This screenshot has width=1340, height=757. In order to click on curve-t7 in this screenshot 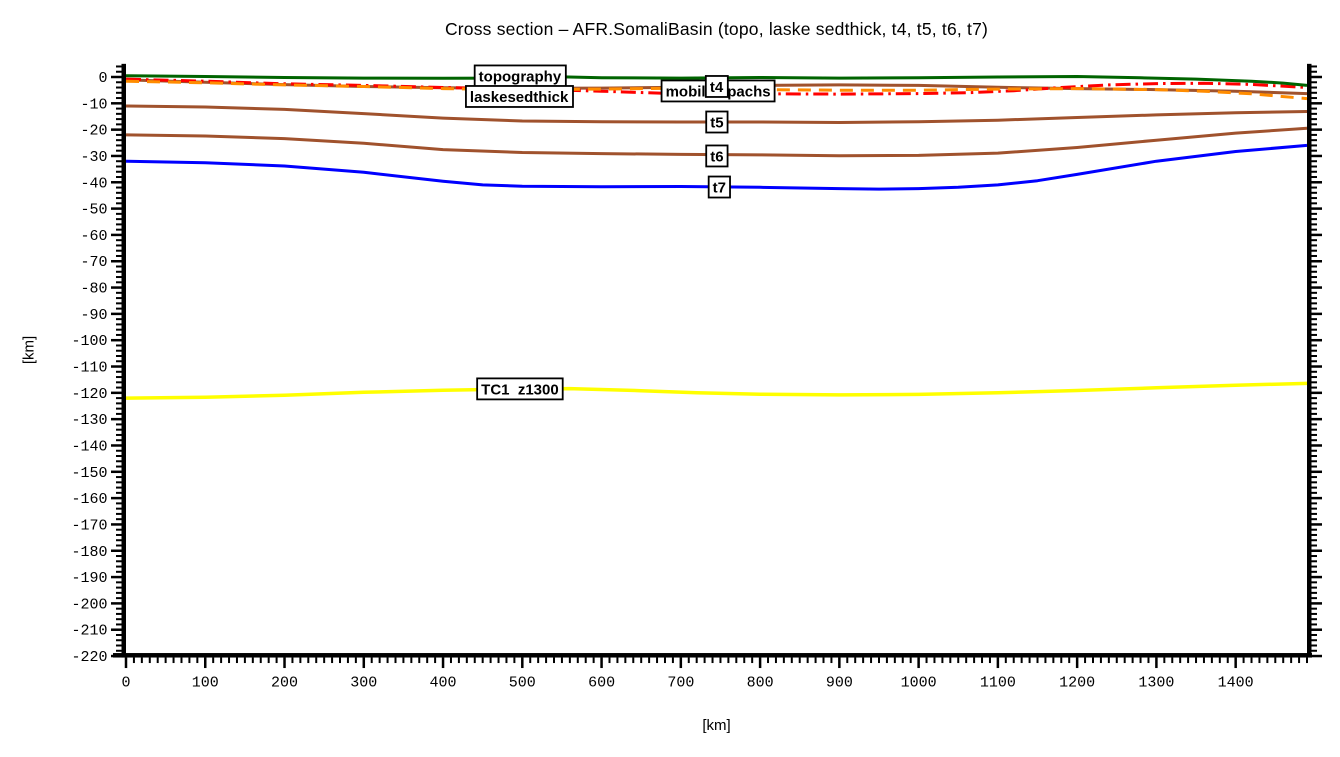, I will do `click(716, 167)`.